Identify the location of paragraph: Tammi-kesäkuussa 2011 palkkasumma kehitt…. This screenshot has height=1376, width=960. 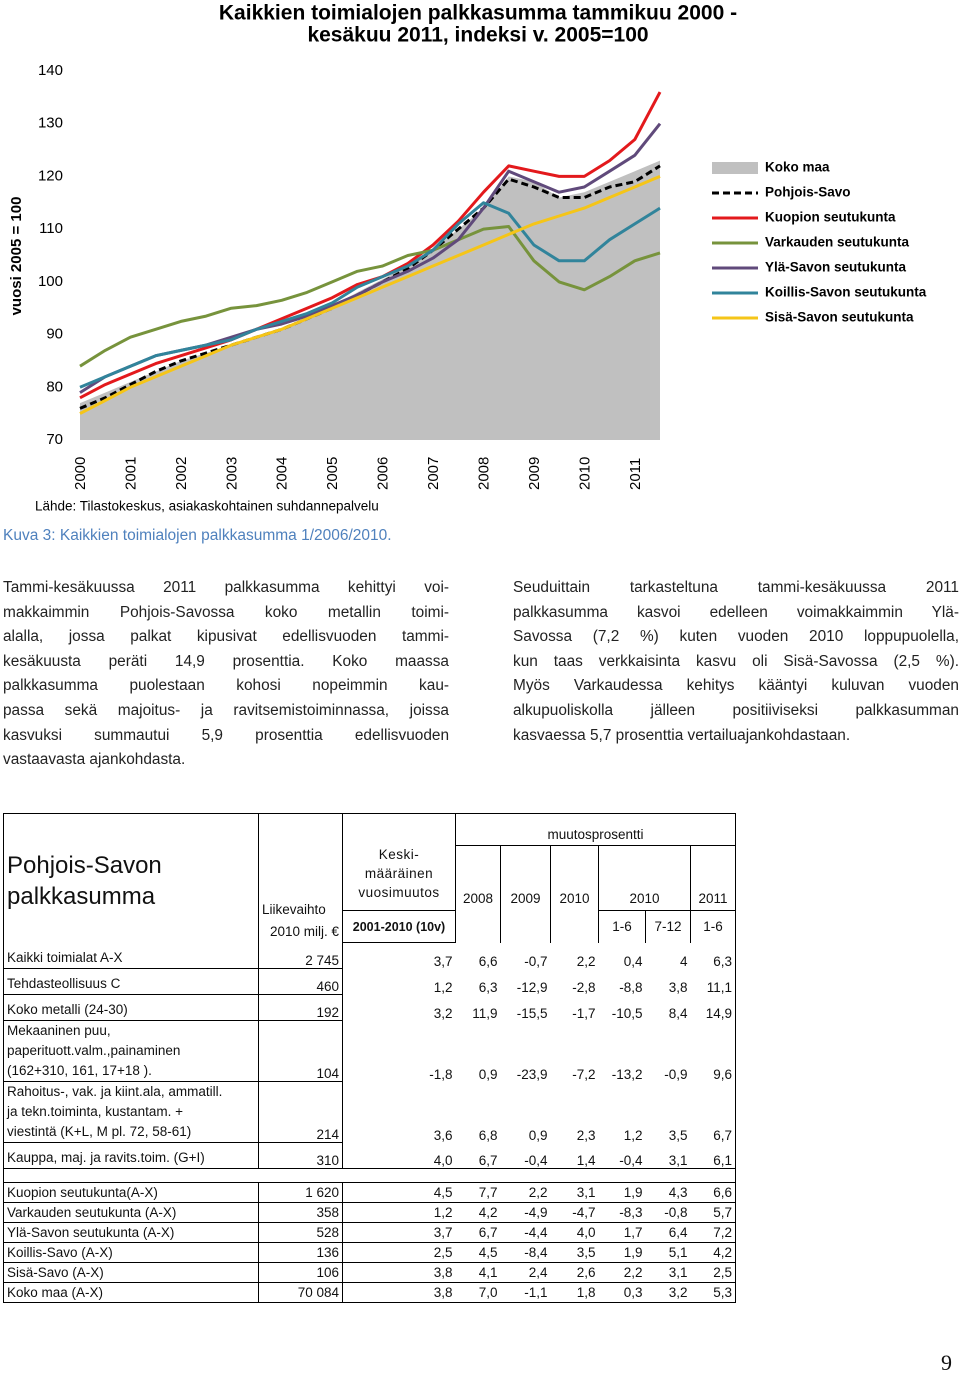
(226, 674).